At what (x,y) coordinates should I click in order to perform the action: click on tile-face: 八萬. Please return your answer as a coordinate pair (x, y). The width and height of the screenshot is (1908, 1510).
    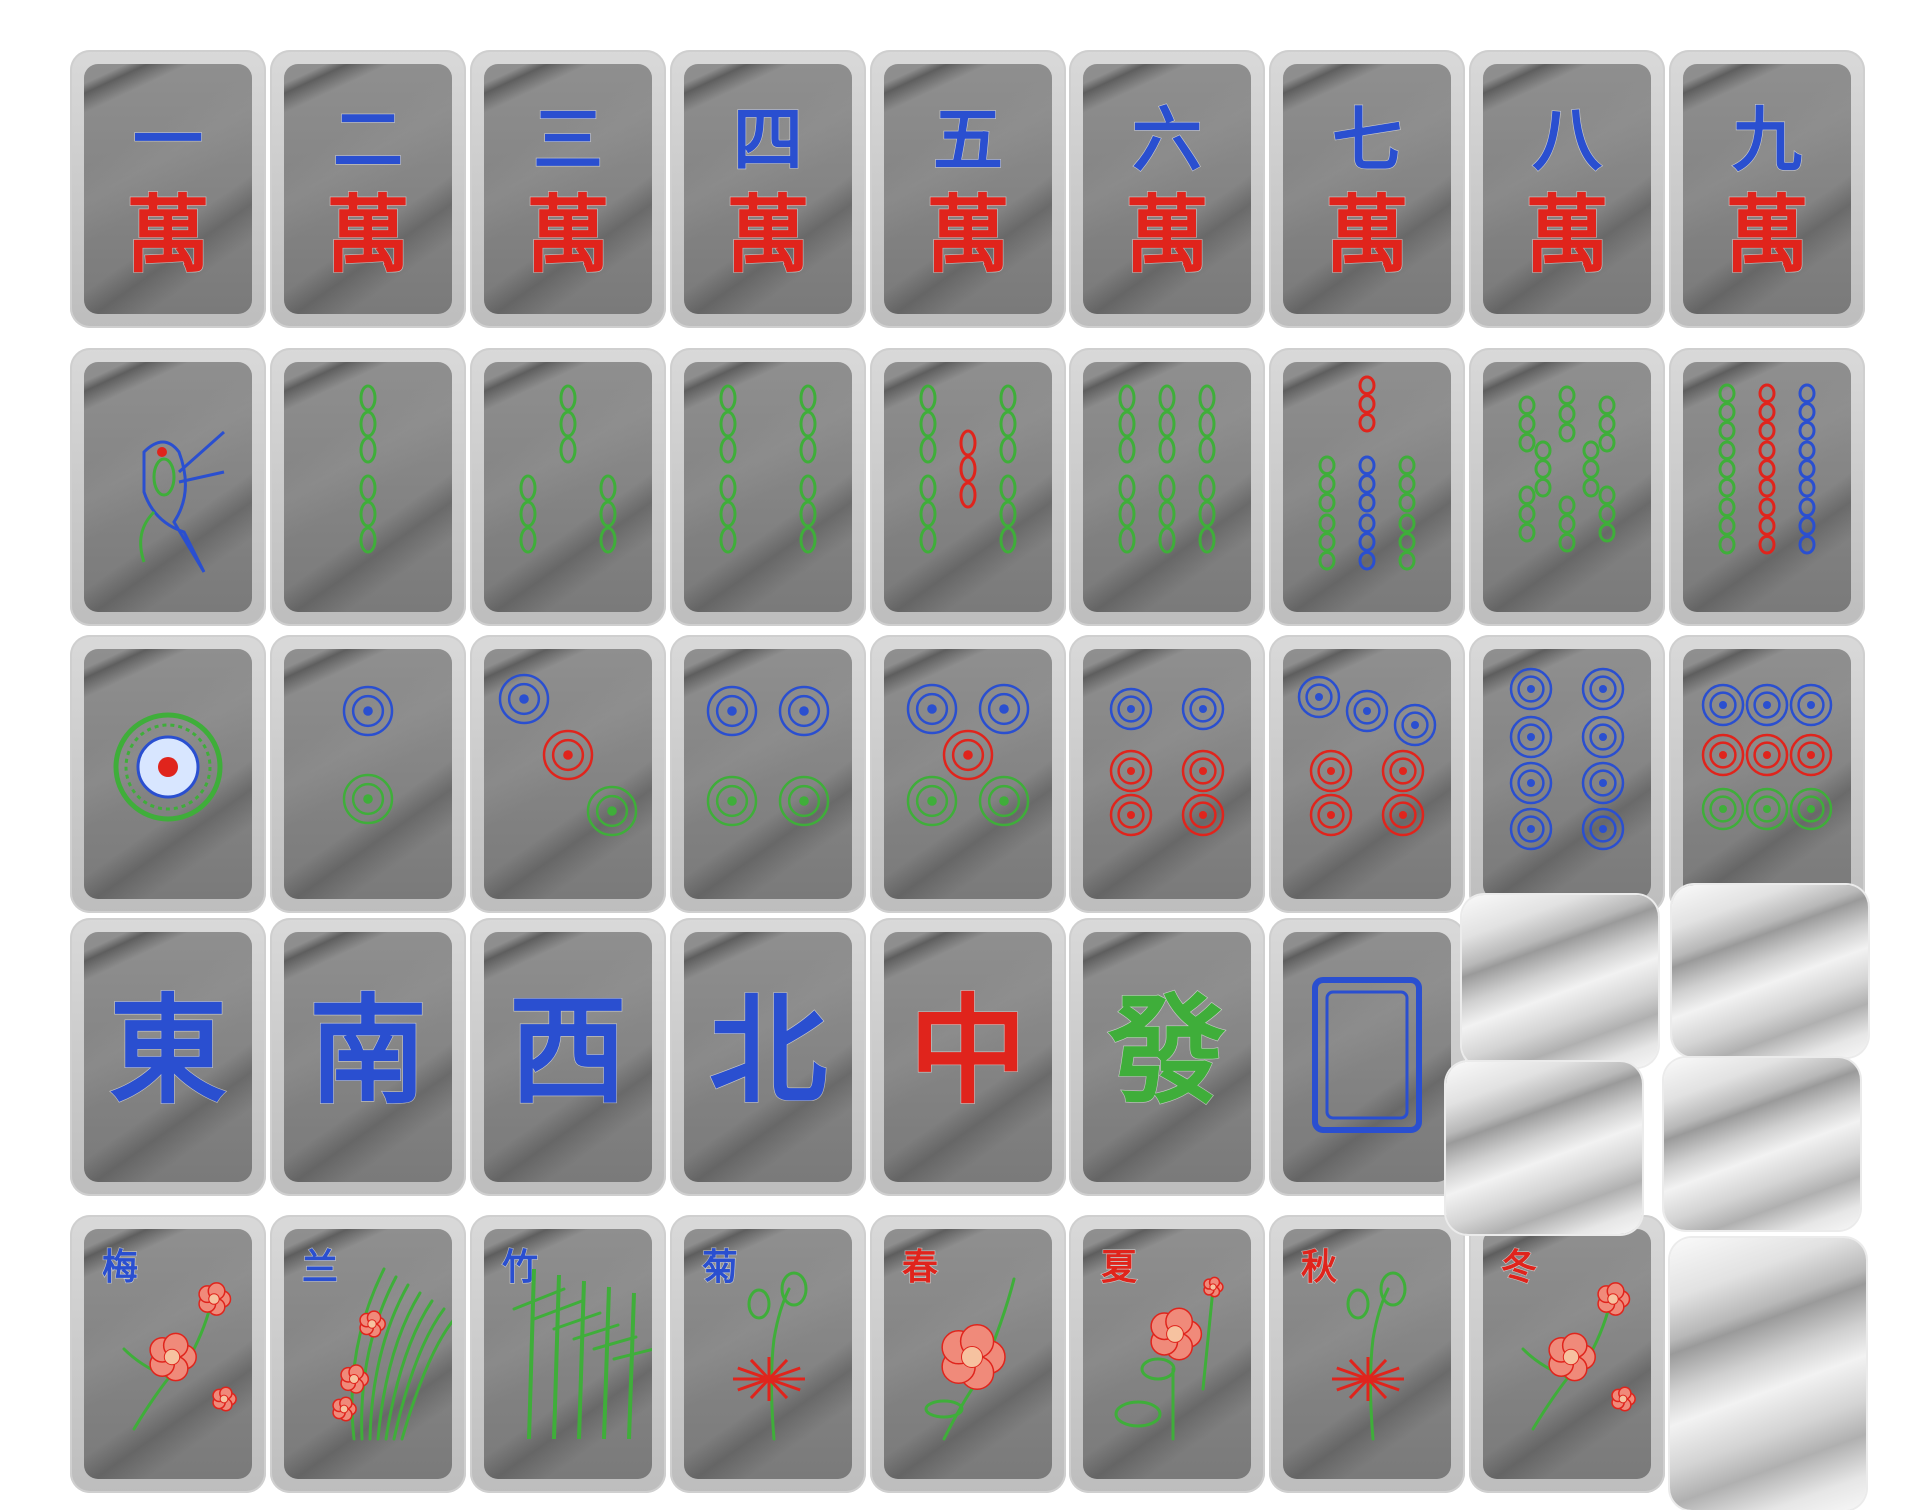
    Looking at the image, I should click on (1567, 189).